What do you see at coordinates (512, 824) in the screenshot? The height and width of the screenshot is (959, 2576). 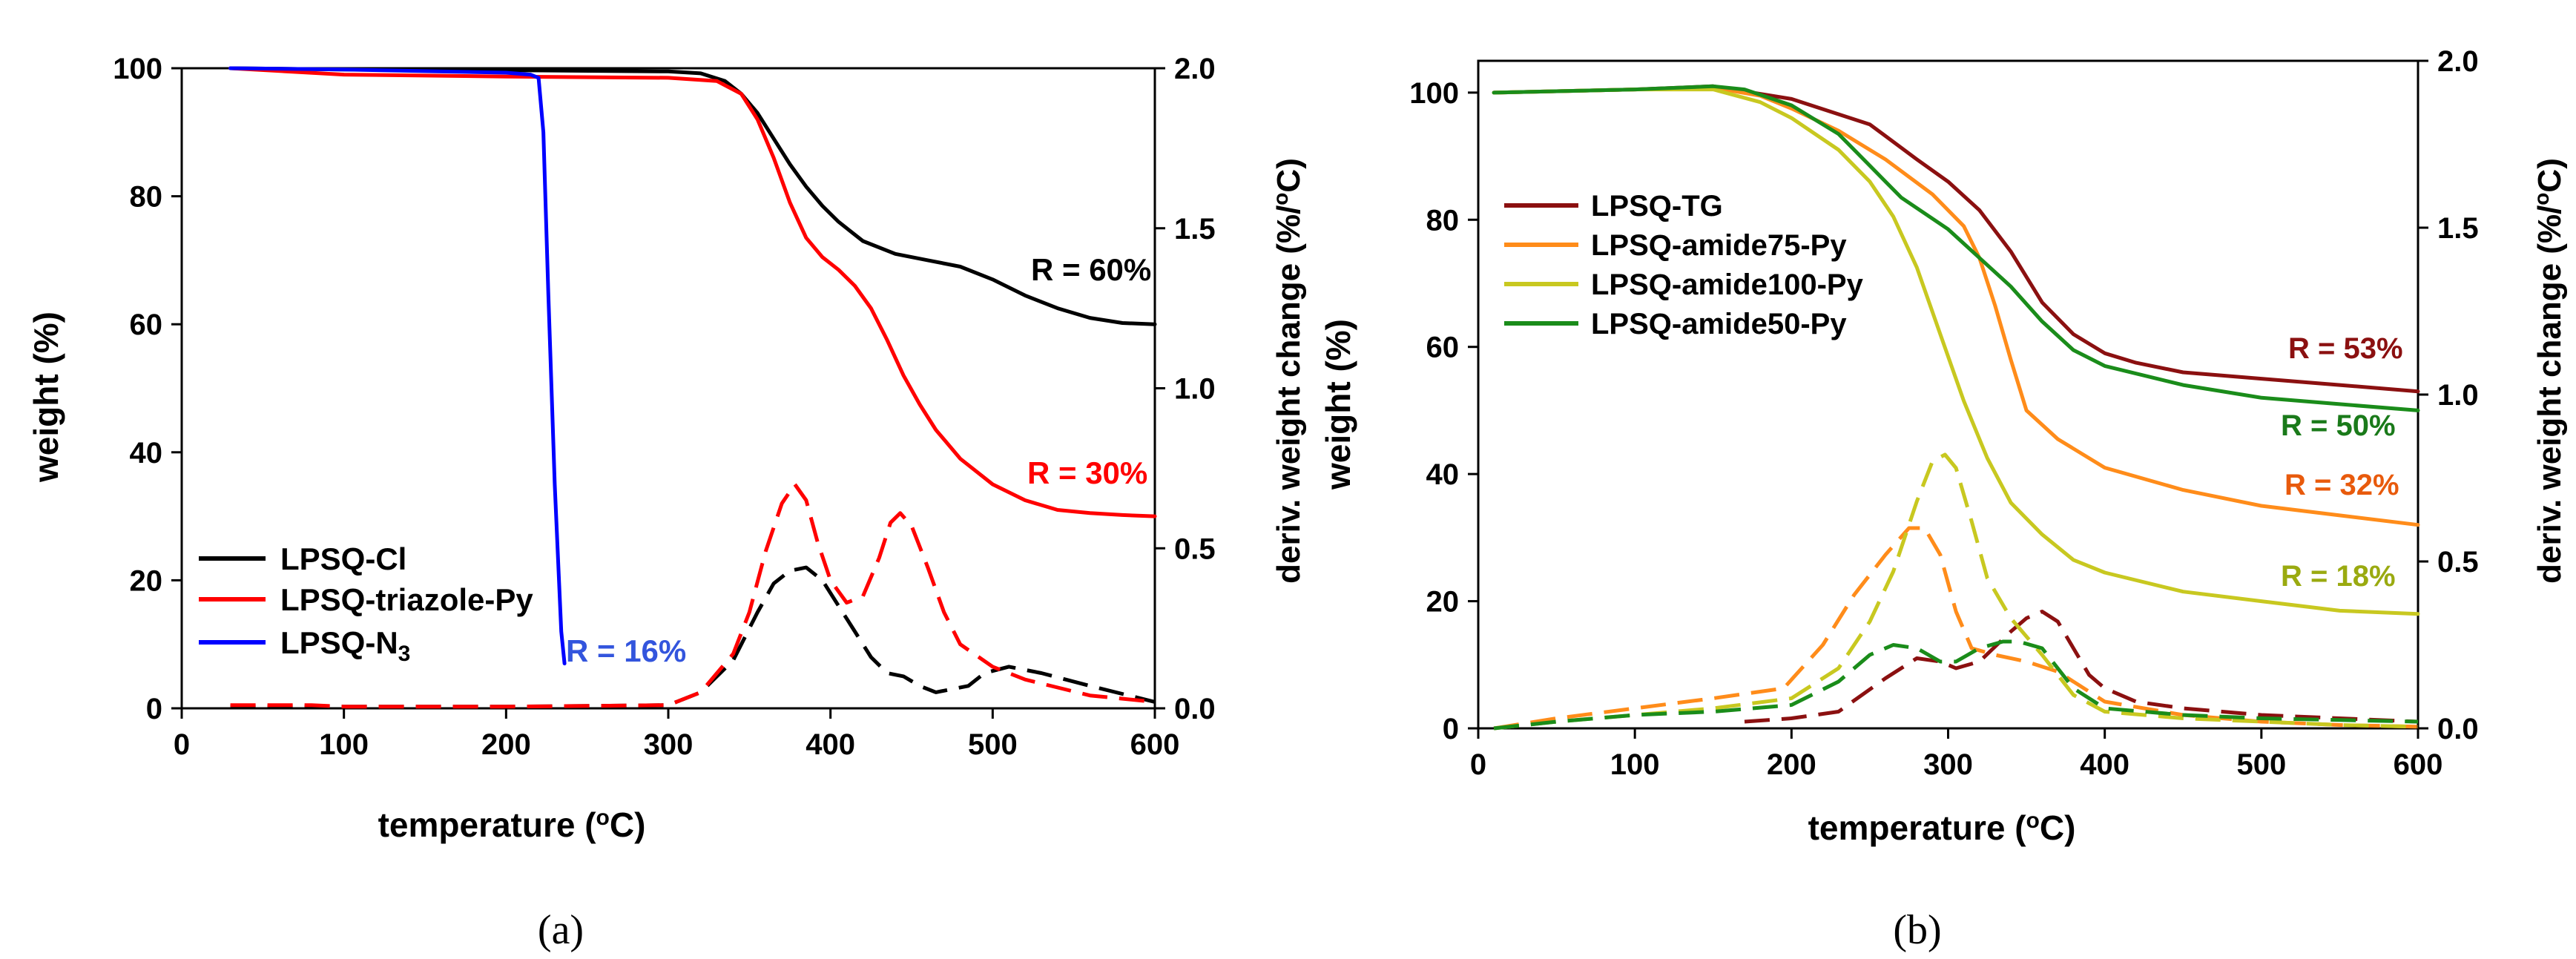 I see `panel-a-x-axis-title: temperature (oC)` at bounding box center [512, 824].